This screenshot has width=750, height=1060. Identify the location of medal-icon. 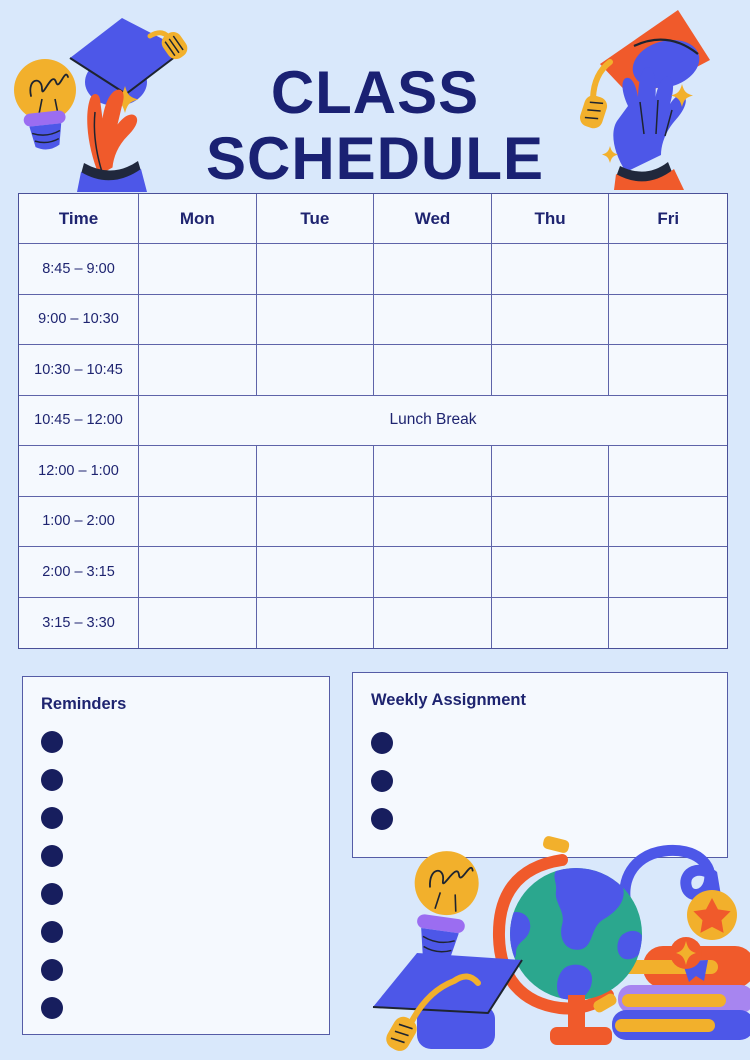
(703, 936).